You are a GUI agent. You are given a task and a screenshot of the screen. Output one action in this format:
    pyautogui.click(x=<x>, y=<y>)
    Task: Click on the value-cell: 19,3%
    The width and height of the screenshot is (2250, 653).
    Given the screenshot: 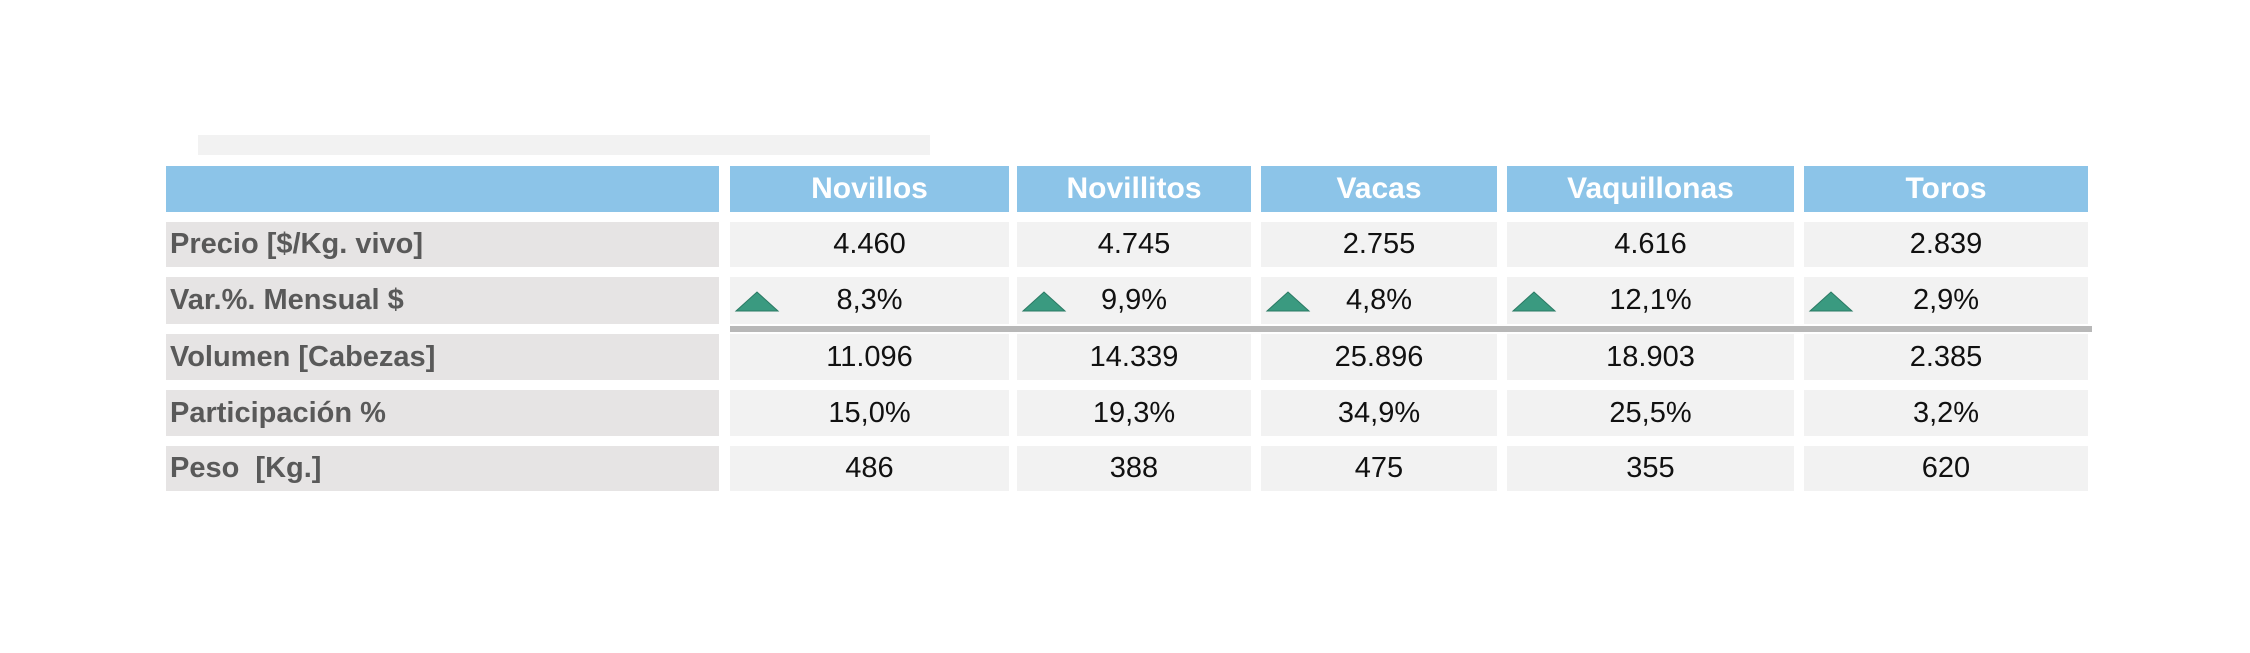 What is the action you would take?
    pyautogui.click(x=1134, y=413)
    